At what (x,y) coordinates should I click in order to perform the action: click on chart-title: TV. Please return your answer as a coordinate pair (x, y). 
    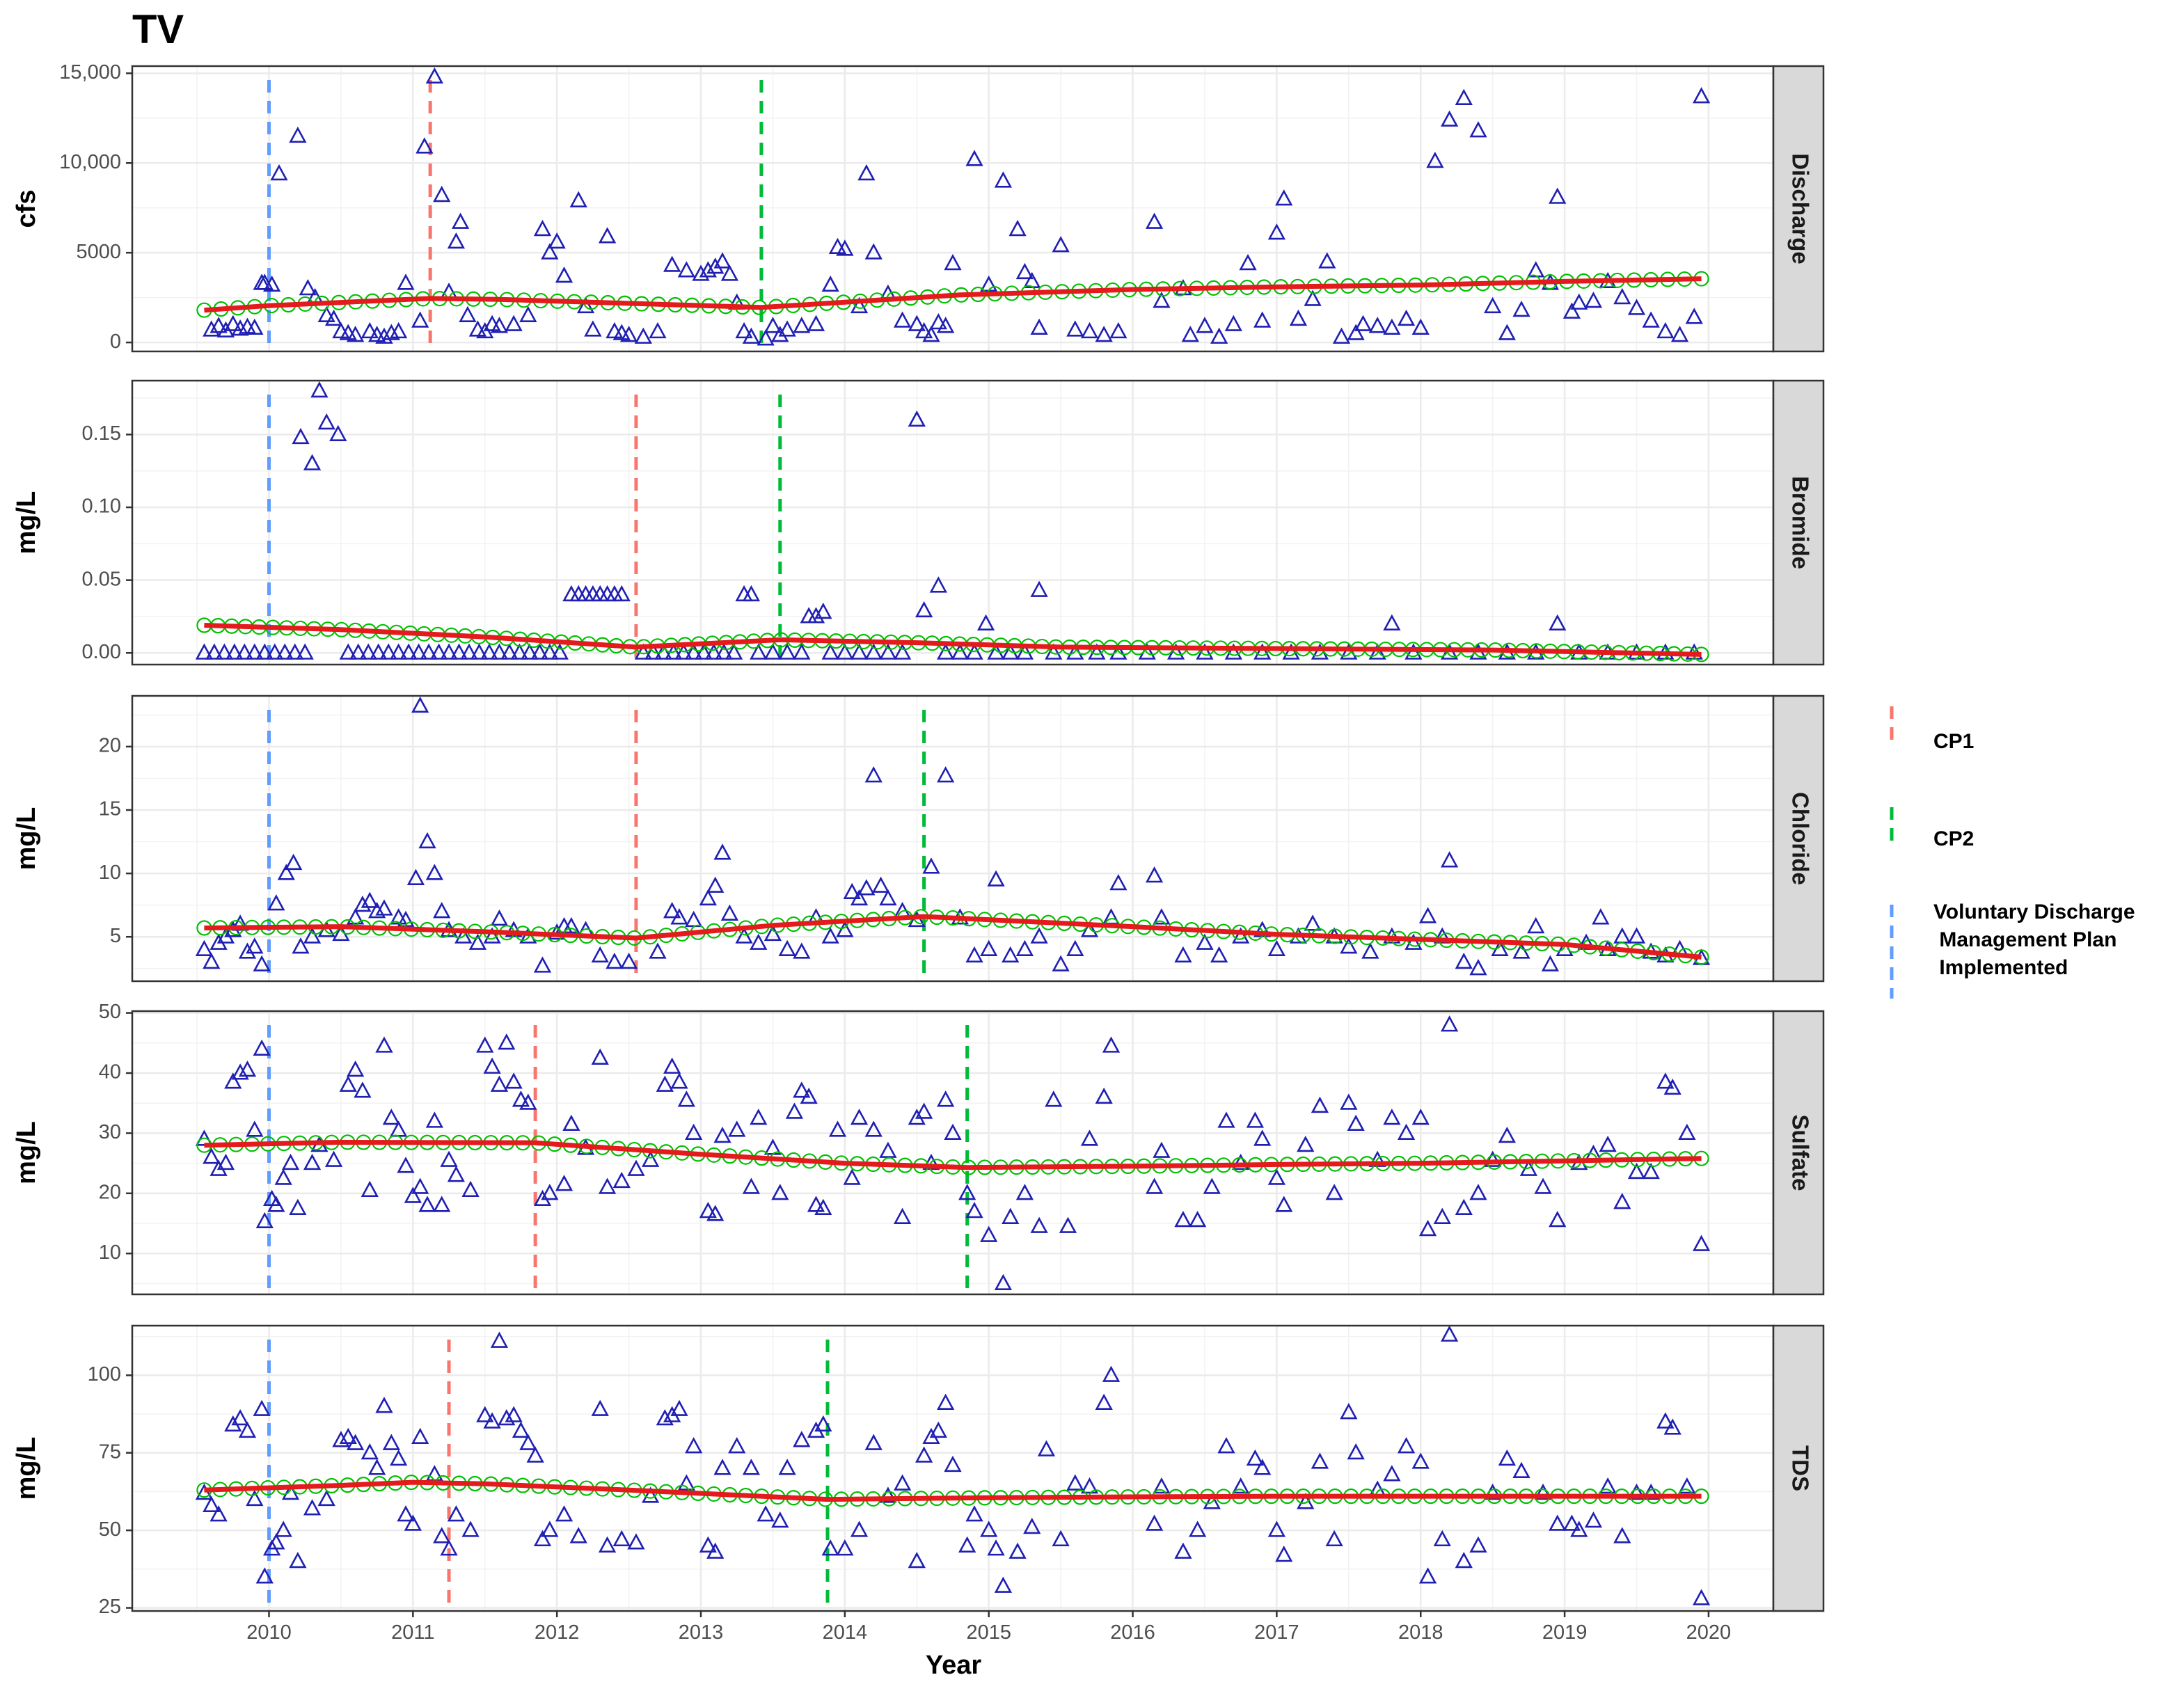
    Looking at the image, I should click on (158, 29).